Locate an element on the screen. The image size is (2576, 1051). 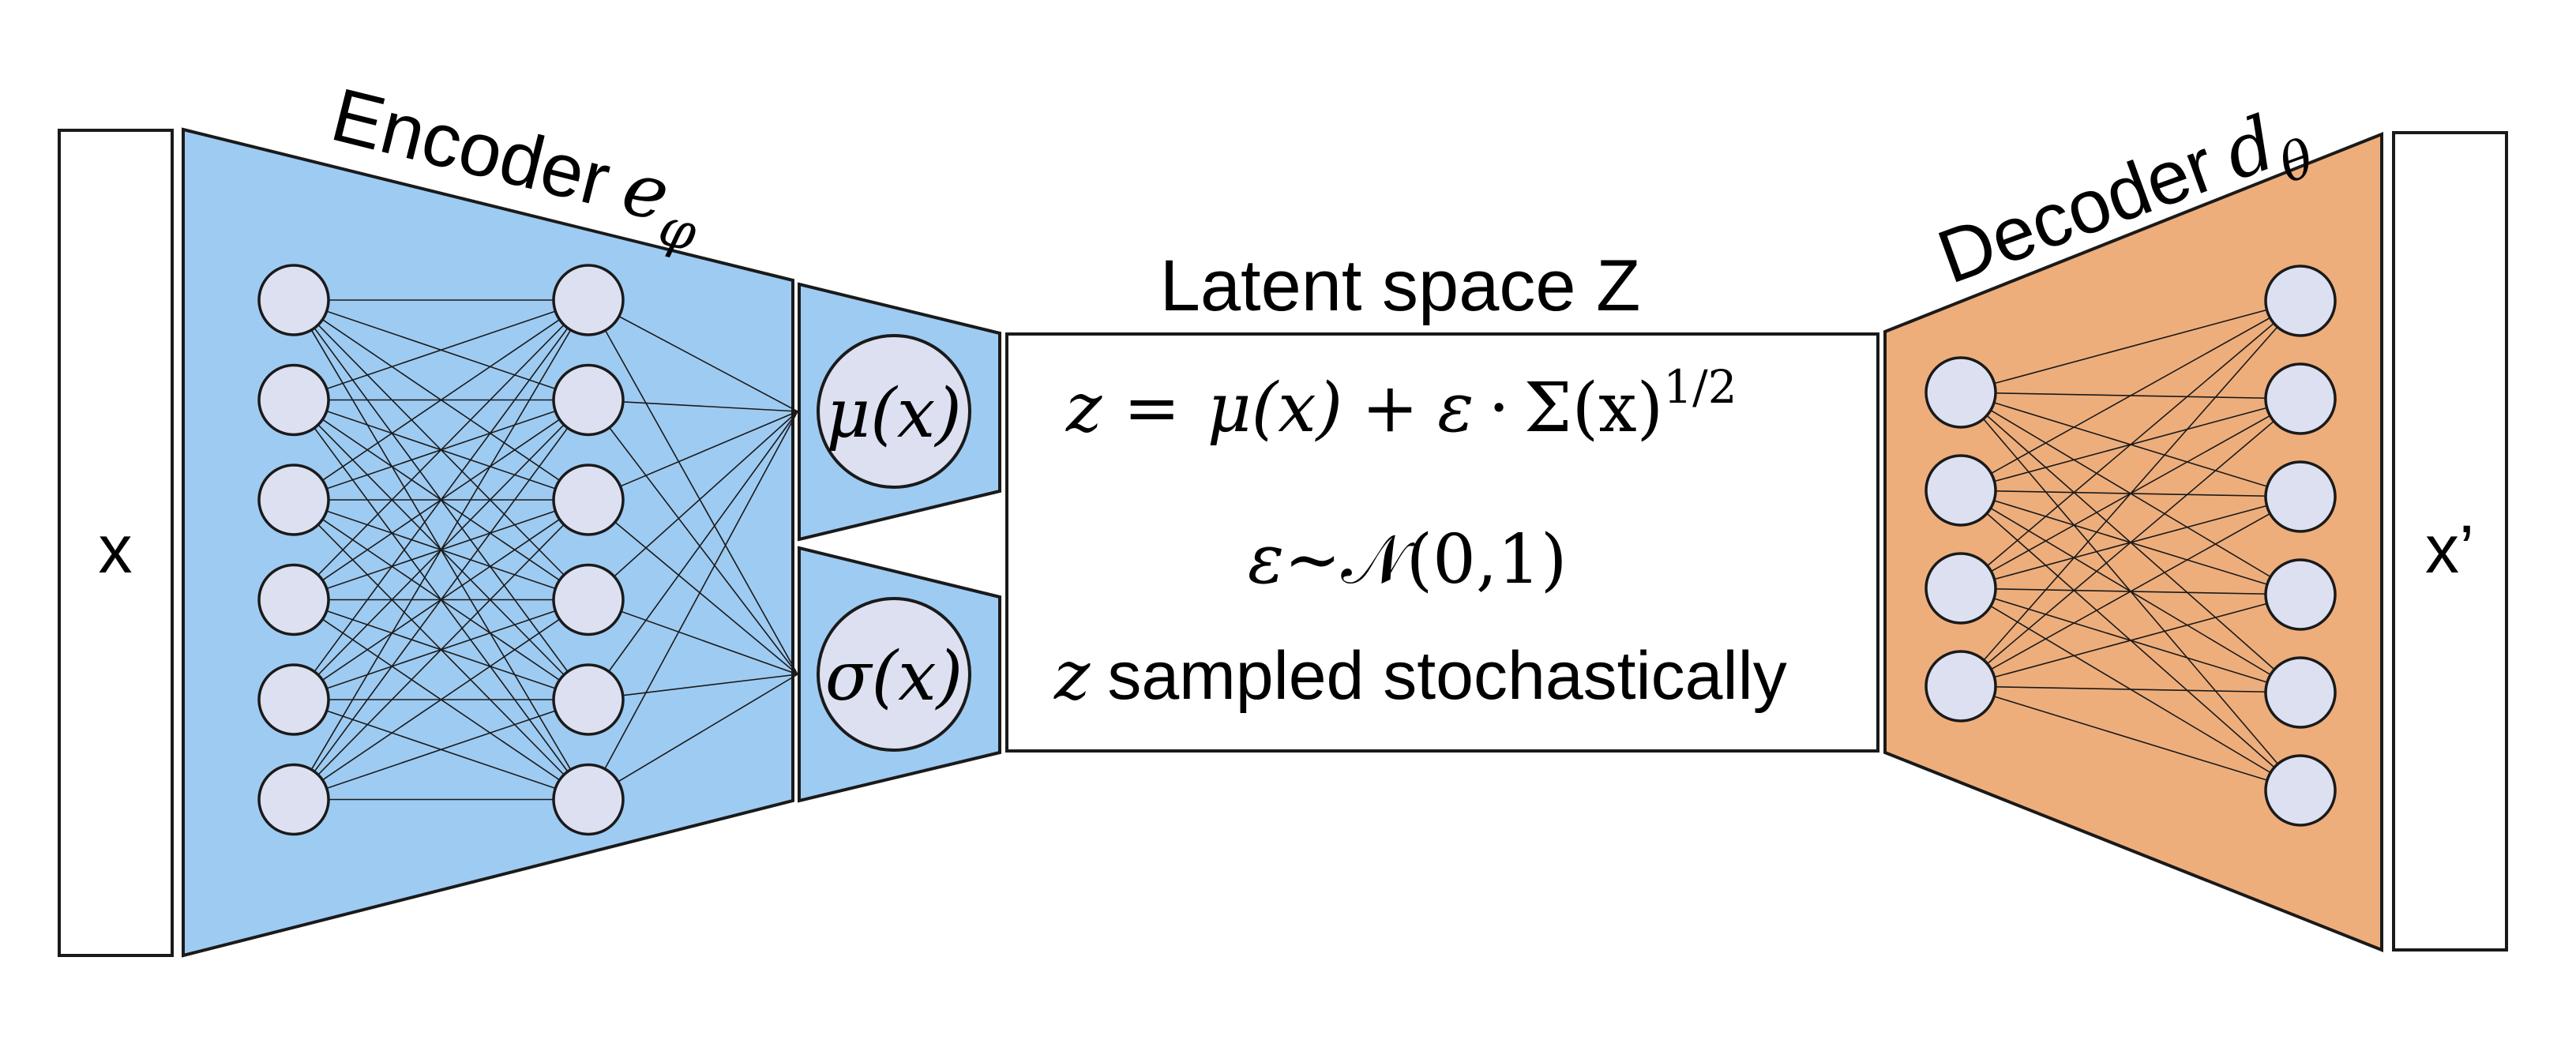
sigma-label: σ(x) is located at coordinates (894, 676).